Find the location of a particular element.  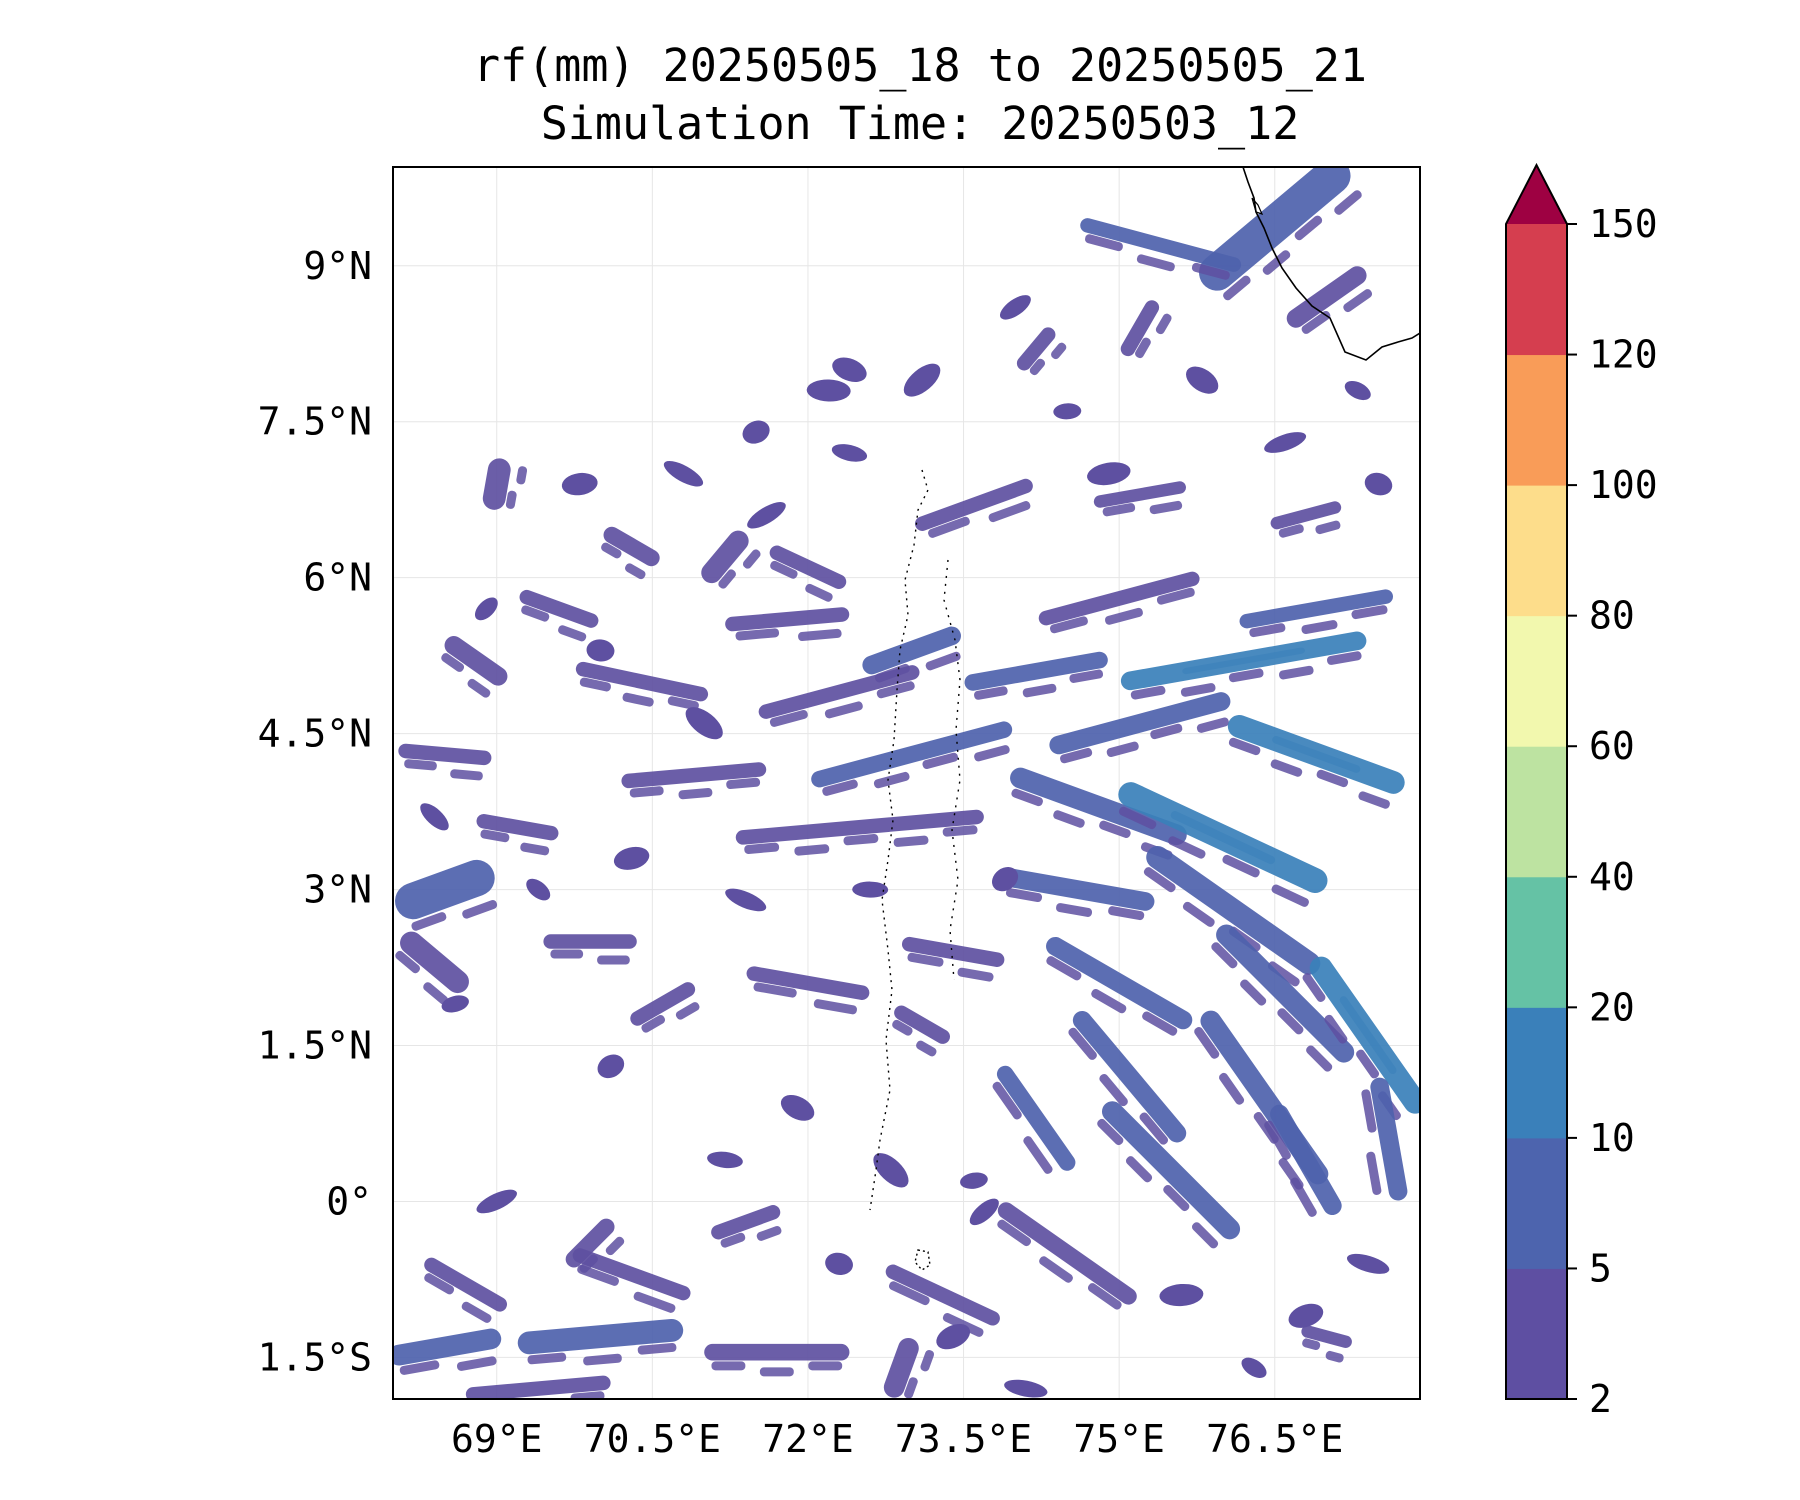

colorbar-tick-label: 5 is located at coordinates (1600, 1268).